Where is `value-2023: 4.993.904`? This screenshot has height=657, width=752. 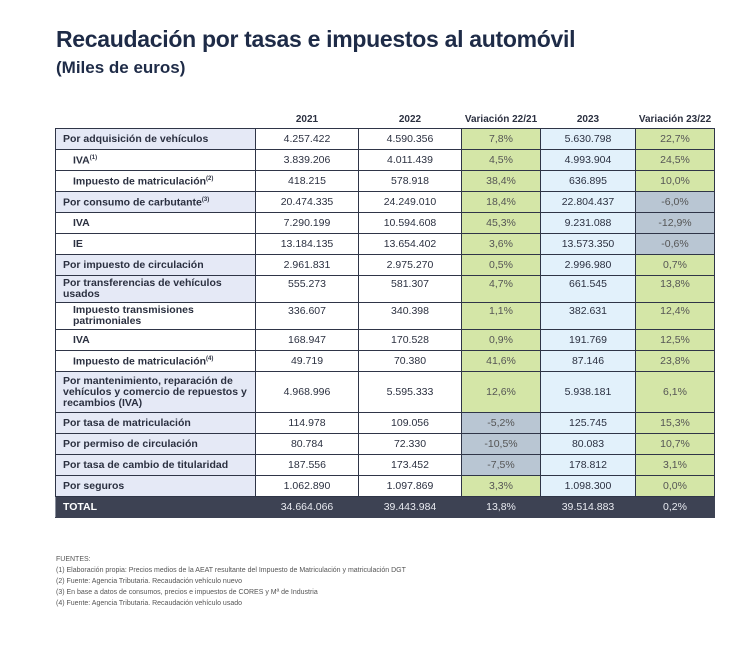
value-2023: 4.993.904 is located at coordinates (588, 160).